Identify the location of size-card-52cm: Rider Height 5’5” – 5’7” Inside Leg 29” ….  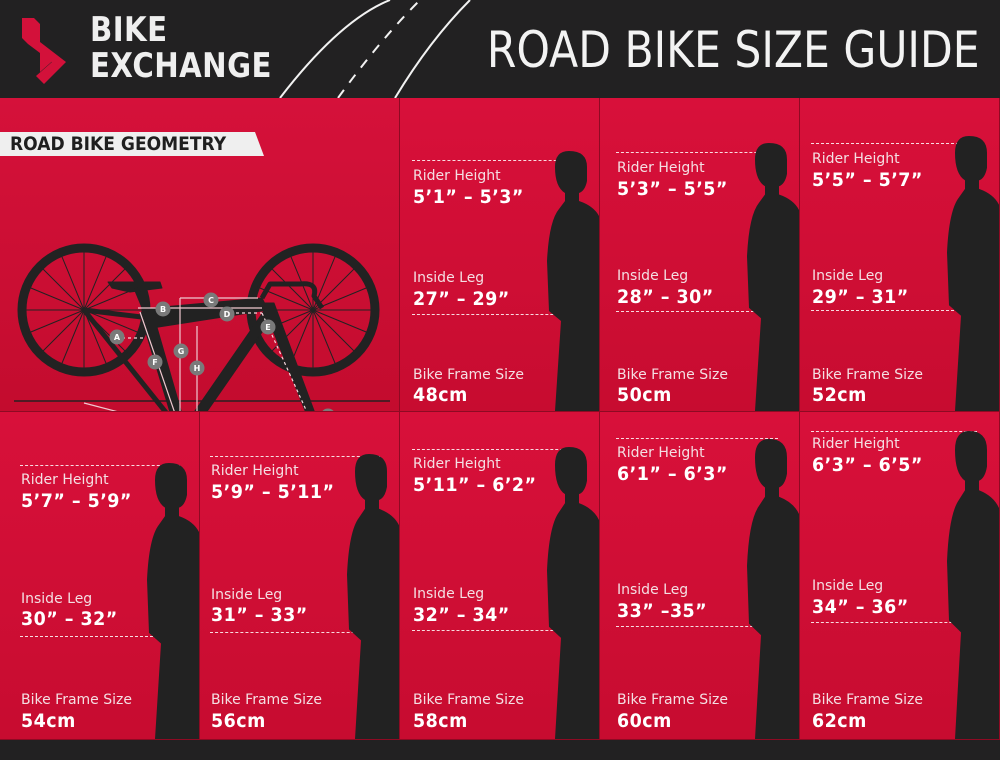
(900, 255).